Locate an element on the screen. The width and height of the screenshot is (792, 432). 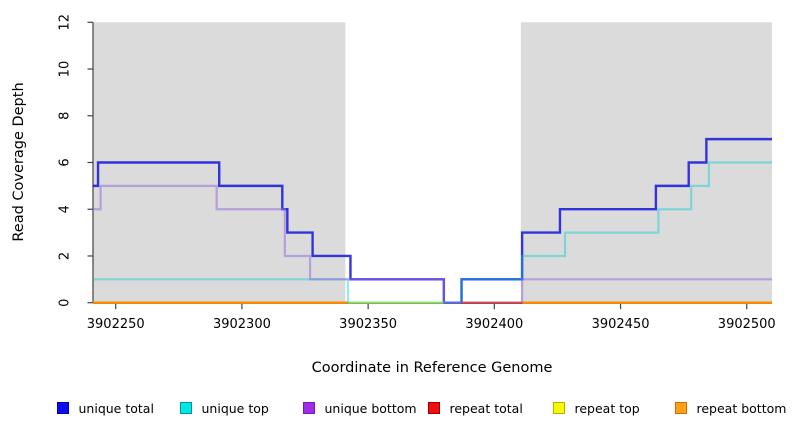
y-tick-label: 6 is located at coordinates (65, 162).